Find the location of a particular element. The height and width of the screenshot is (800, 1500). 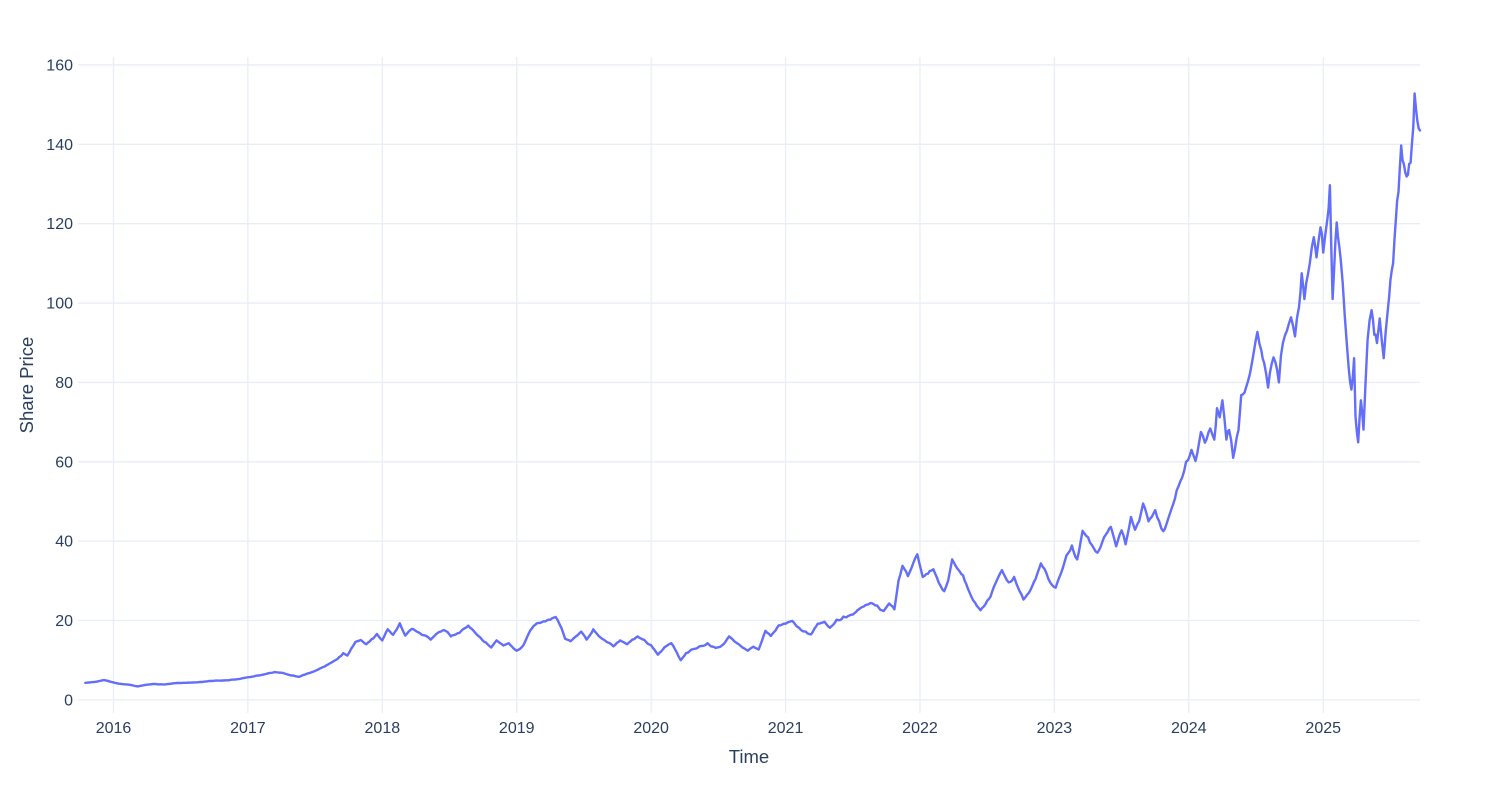

y-axis-title: Share Price is located at coordinates (26, 385).